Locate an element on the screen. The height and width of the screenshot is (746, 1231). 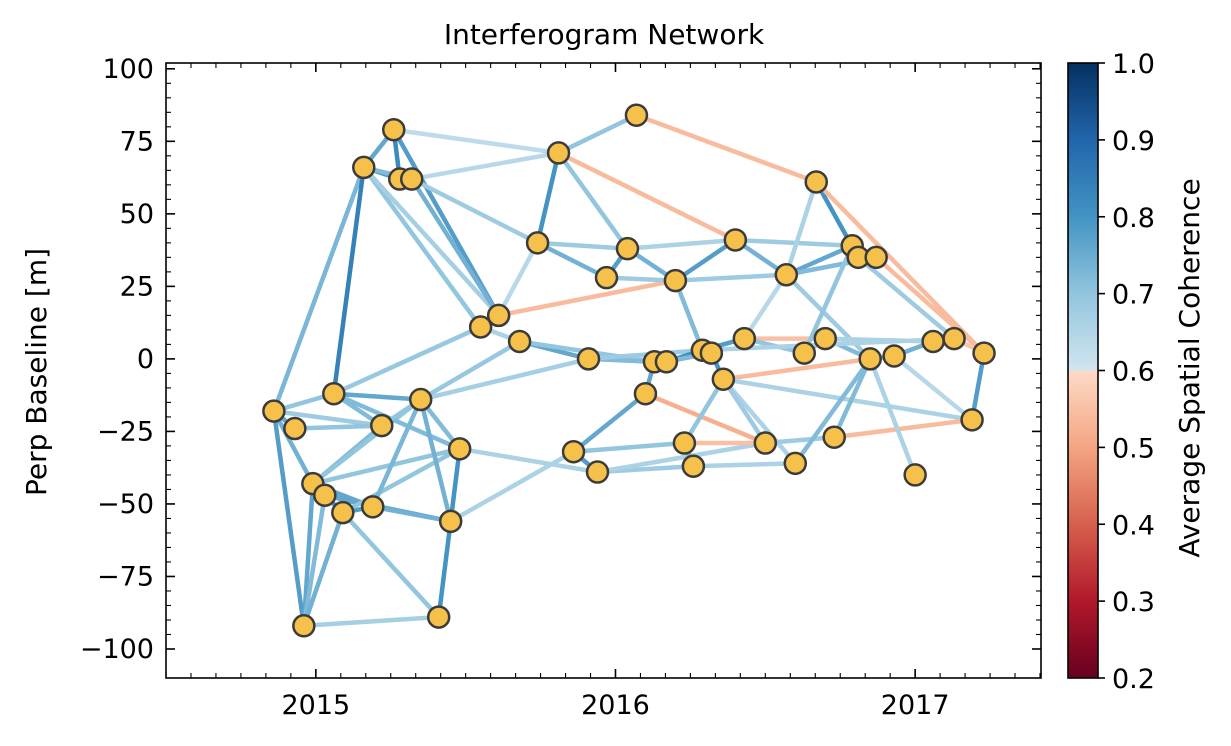
colorbar-tick-label: 0.7 is located at coordinates (1133, 295).